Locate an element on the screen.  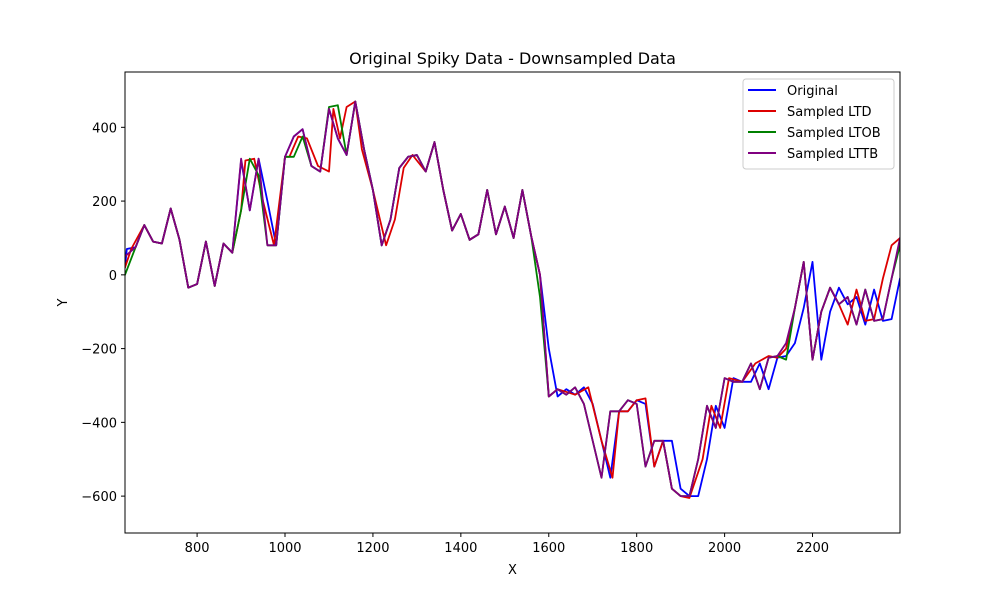
chart-title: Original Spiky Data - Downsampled Data is located at coordinates (512, 58).